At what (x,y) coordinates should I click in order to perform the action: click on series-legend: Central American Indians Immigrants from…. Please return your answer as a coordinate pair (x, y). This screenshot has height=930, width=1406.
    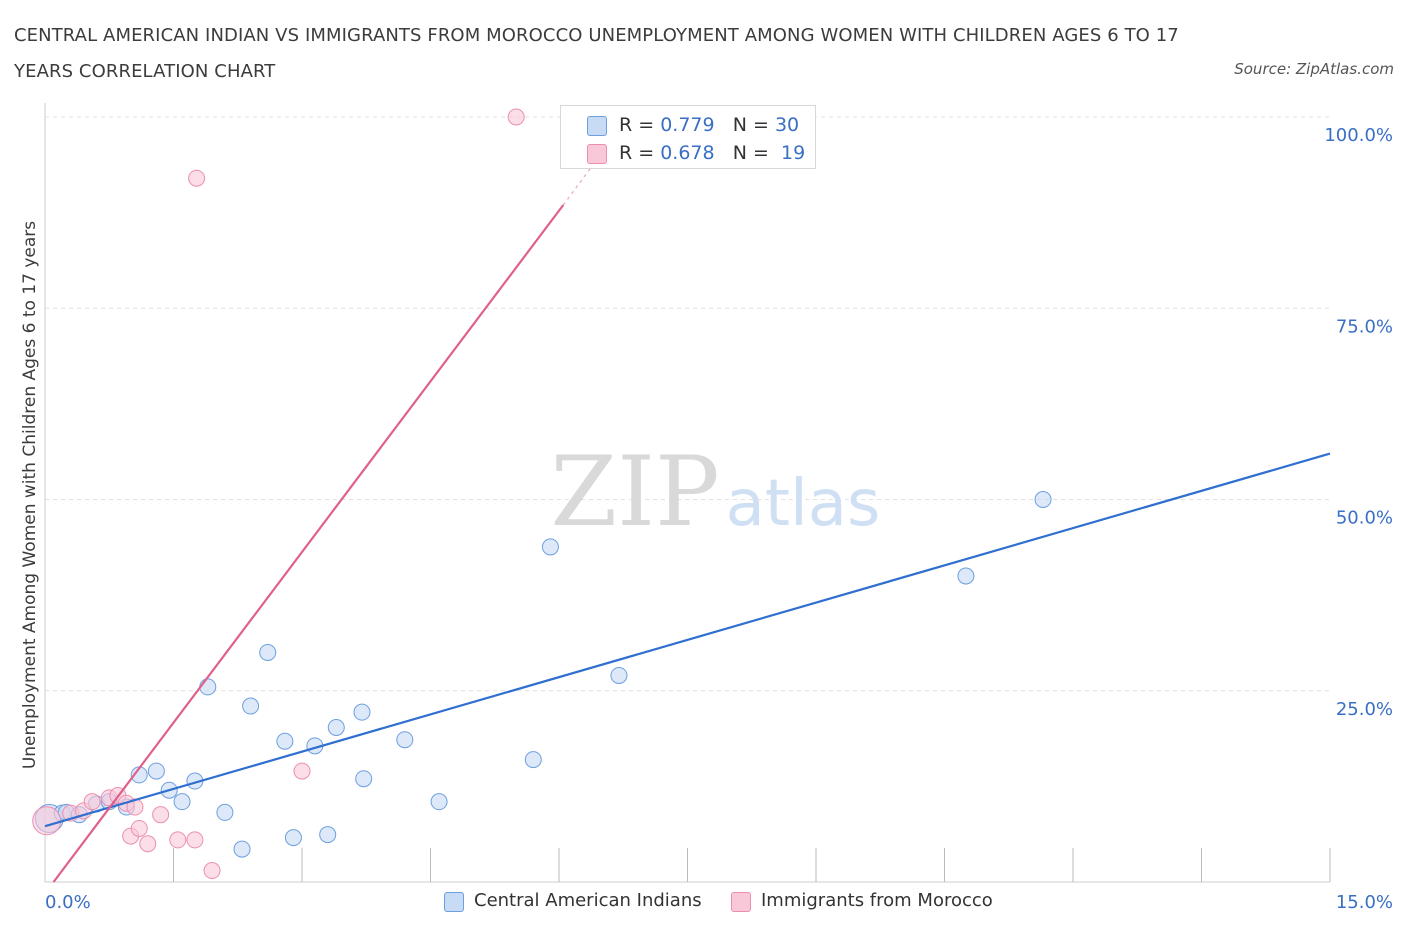
    Looking at the image, I should click on (703, 903).